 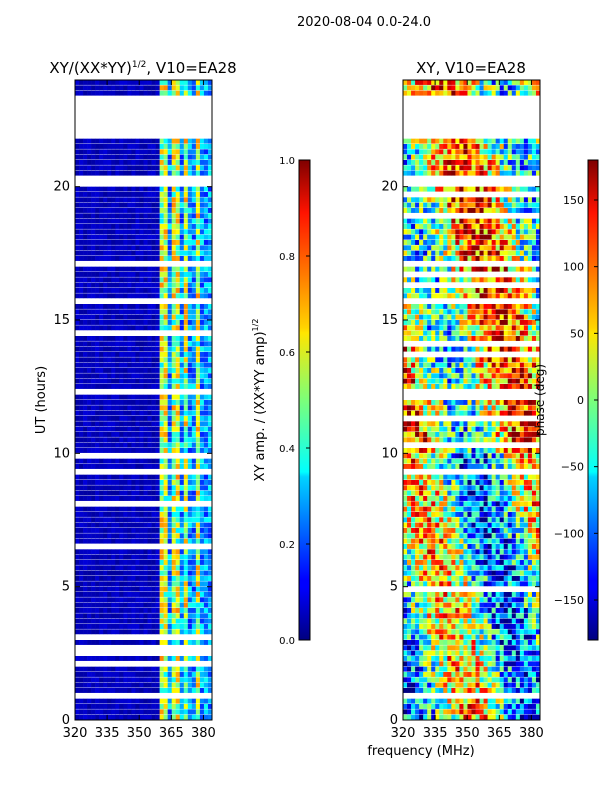 I want to click on amplitude-y-axis-label: UT (hours), so click(x=41, y=400).